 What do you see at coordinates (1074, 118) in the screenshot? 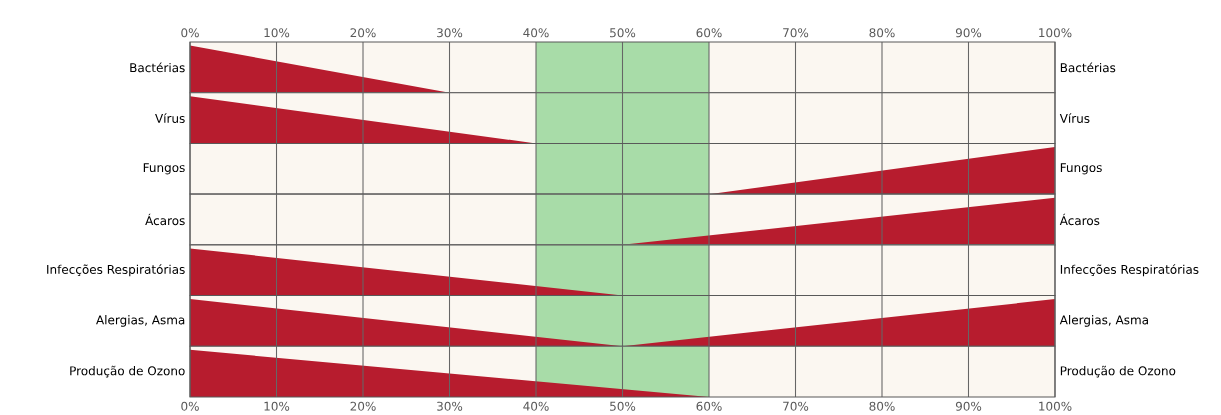
I see `y2-axis-title: Vírus` at bounding box center [1074, 118].